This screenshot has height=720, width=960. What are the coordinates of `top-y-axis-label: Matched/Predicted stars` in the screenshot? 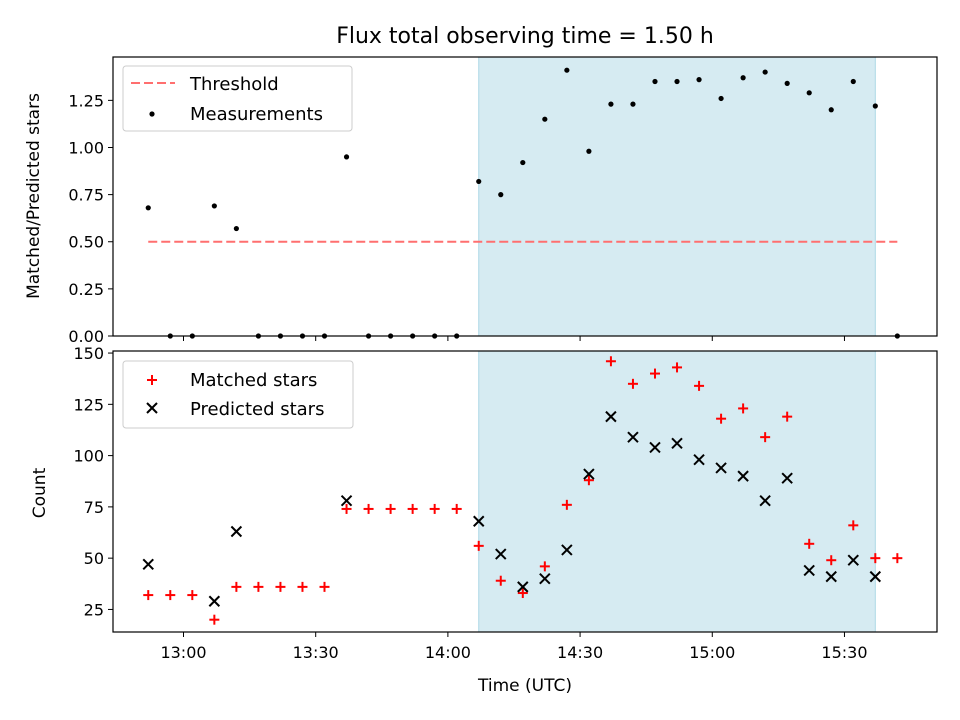 It's located at (34, 196).